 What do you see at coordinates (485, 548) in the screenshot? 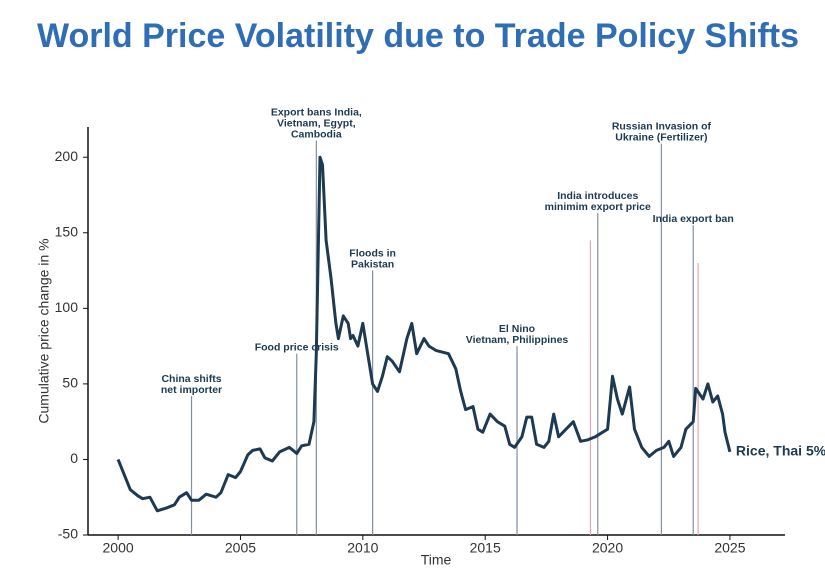
I see `x-tick-label: 2015` at bounding box center [485, 548].